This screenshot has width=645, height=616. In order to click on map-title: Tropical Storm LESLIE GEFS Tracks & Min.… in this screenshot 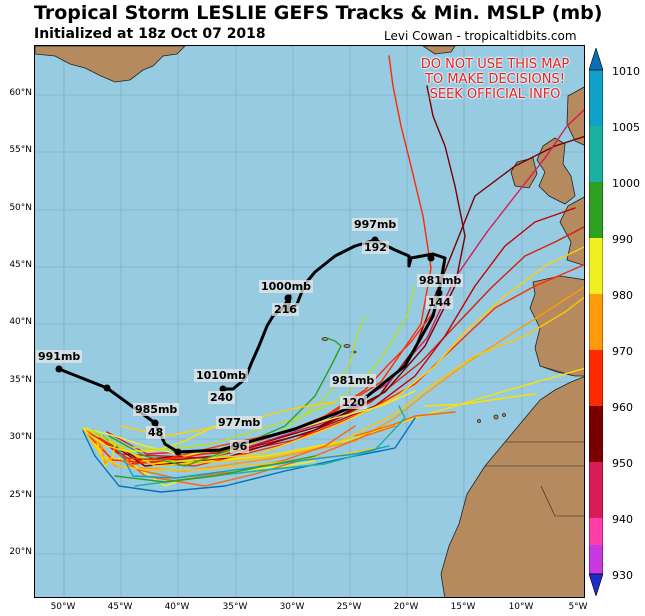, I will do `click(318, 13)`.